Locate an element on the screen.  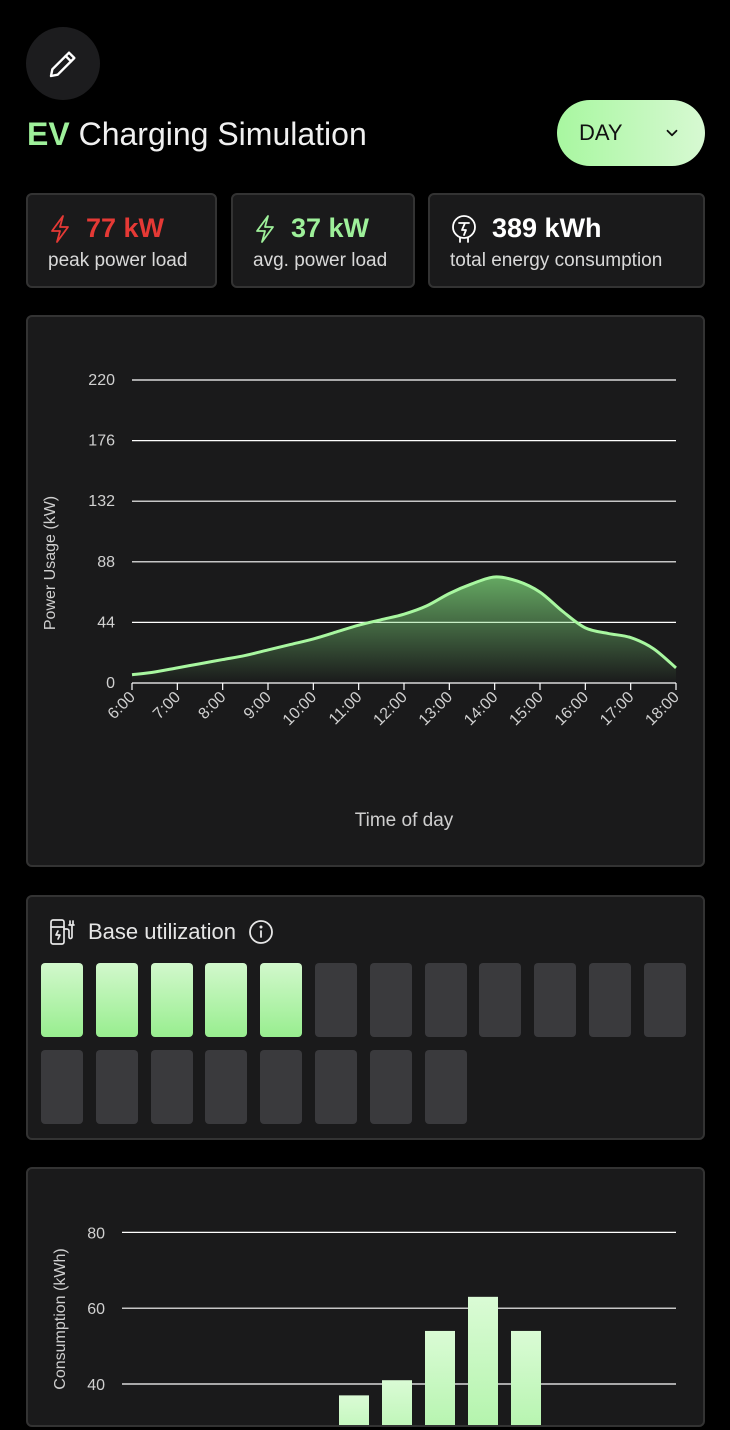
title-text: Charging Simulation is located at coordinates (223, 134).